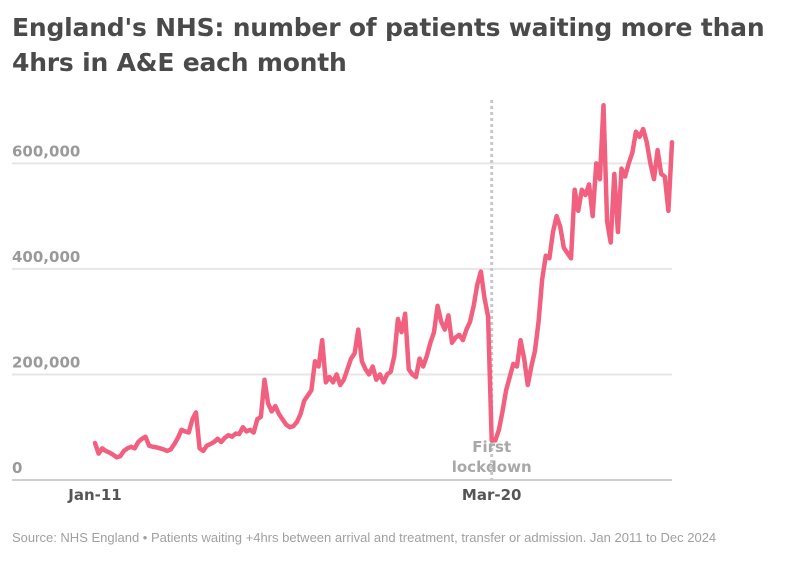 This screenshot has width=794, height=575. I want to click on x-tick-label: Mar-20, so click(492, 495).